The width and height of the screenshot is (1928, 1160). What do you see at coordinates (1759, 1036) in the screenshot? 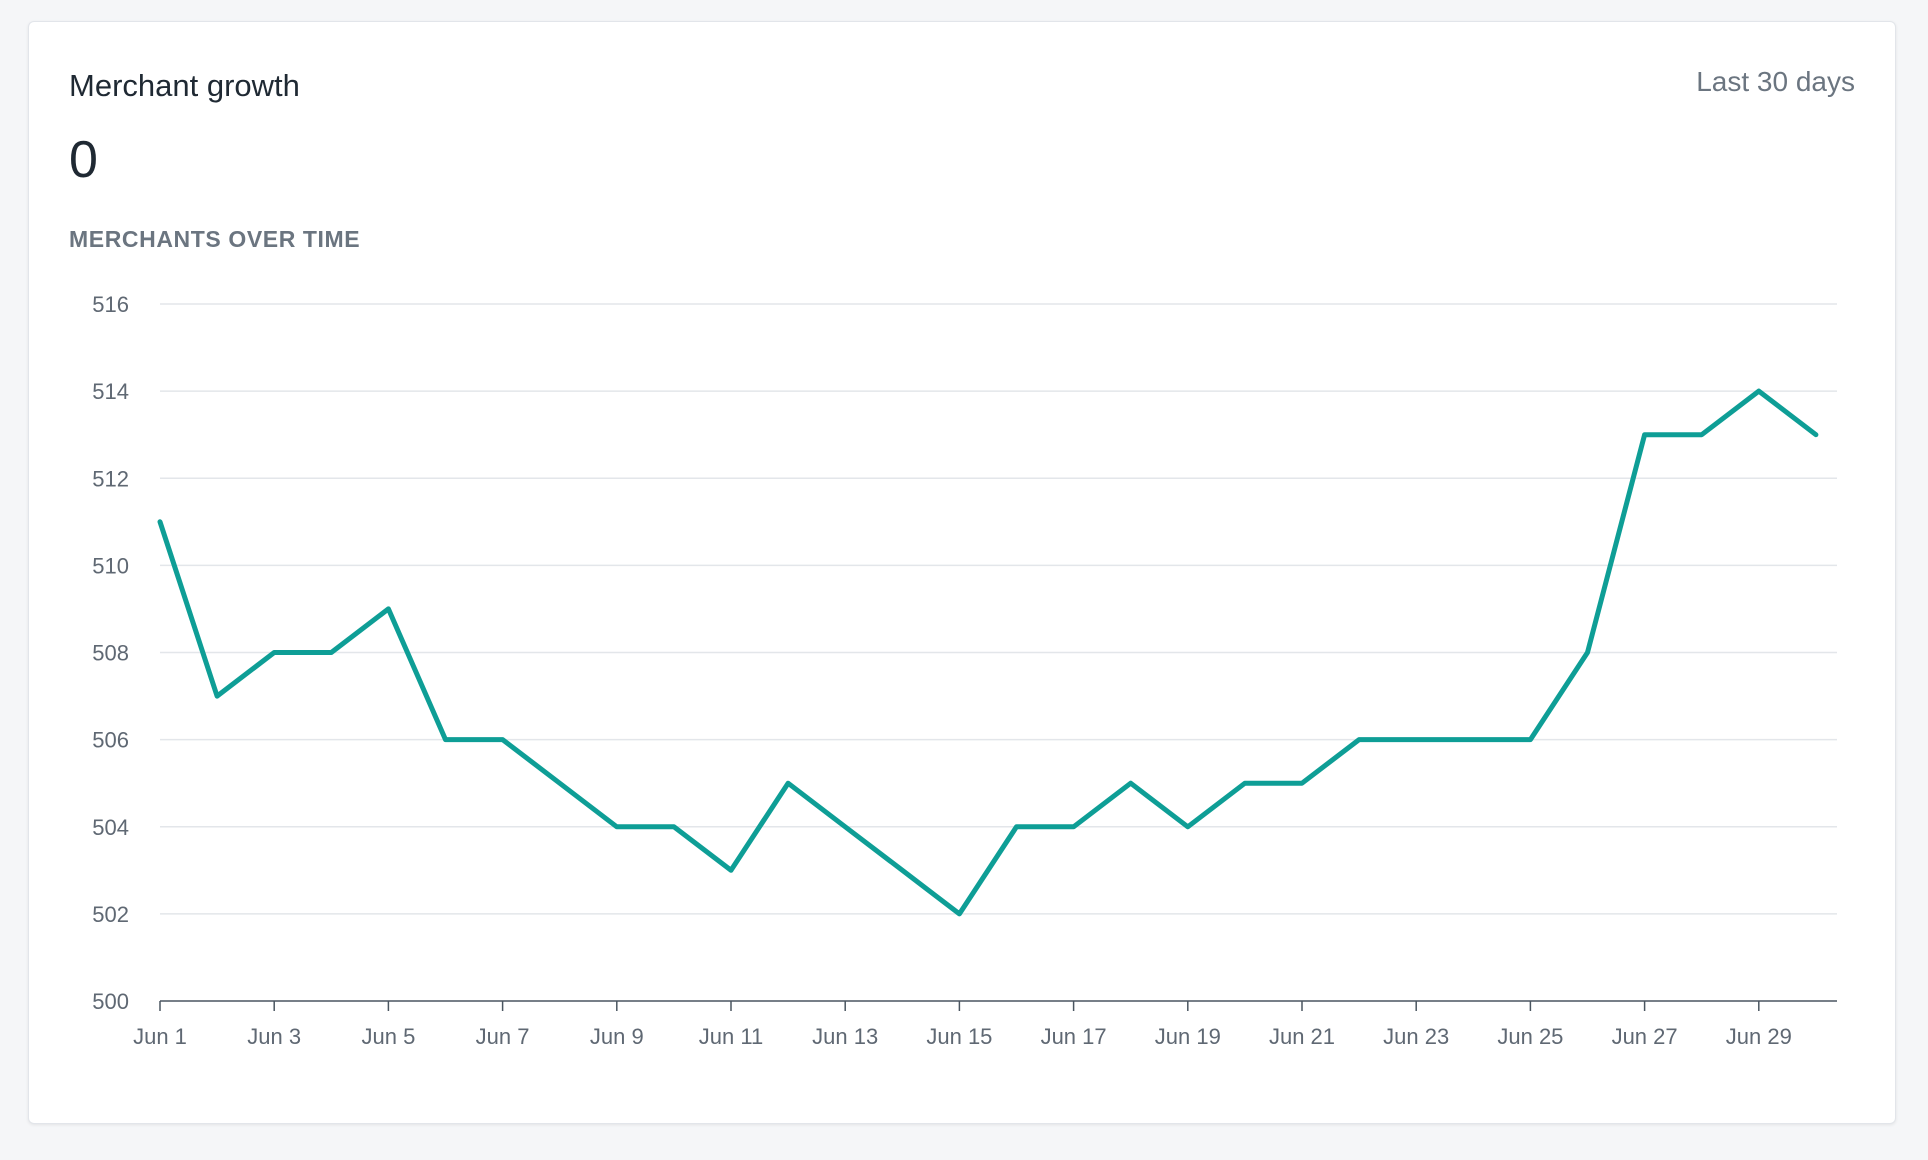
I see `x-tick-label: Jun 29` at bounding box center [1759, 1036].